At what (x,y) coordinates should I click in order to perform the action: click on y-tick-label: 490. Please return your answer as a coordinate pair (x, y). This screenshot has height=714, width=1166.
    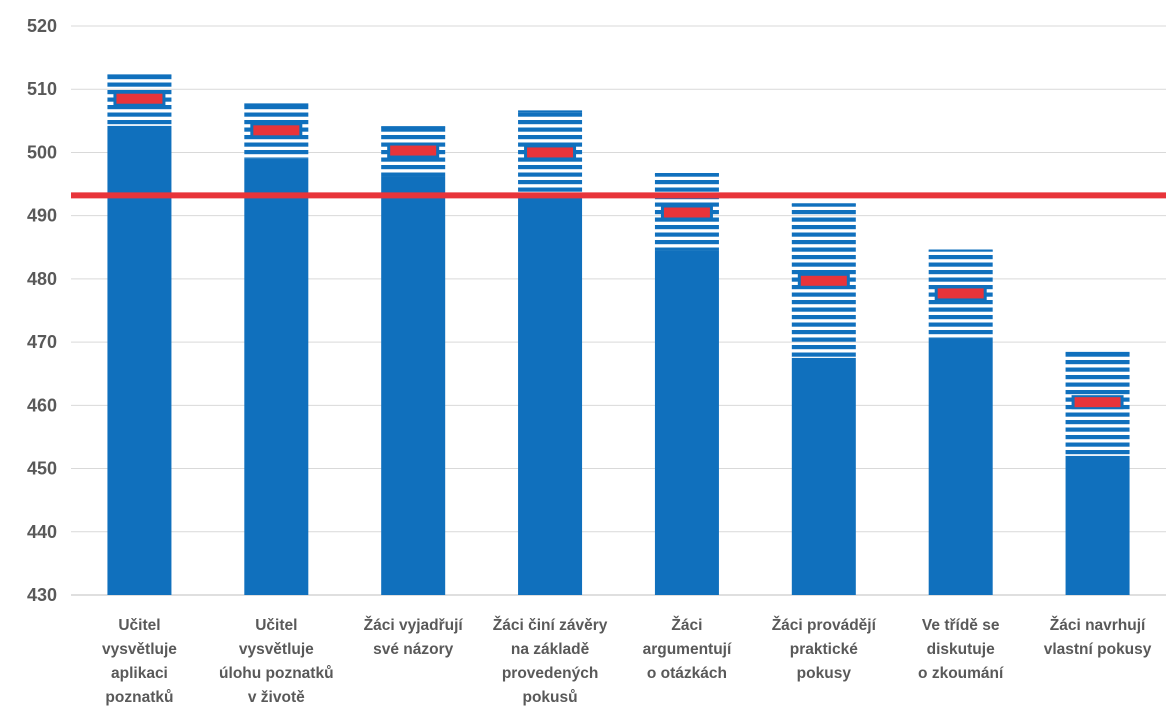
    Looking at the image, I should click on (42, 216).